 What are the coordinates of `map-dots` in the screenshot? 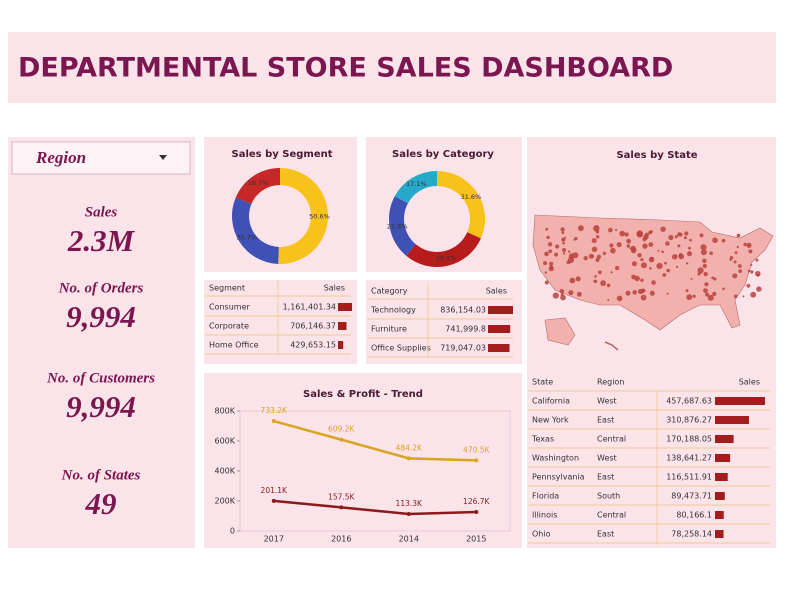 It's located at (652, 263).